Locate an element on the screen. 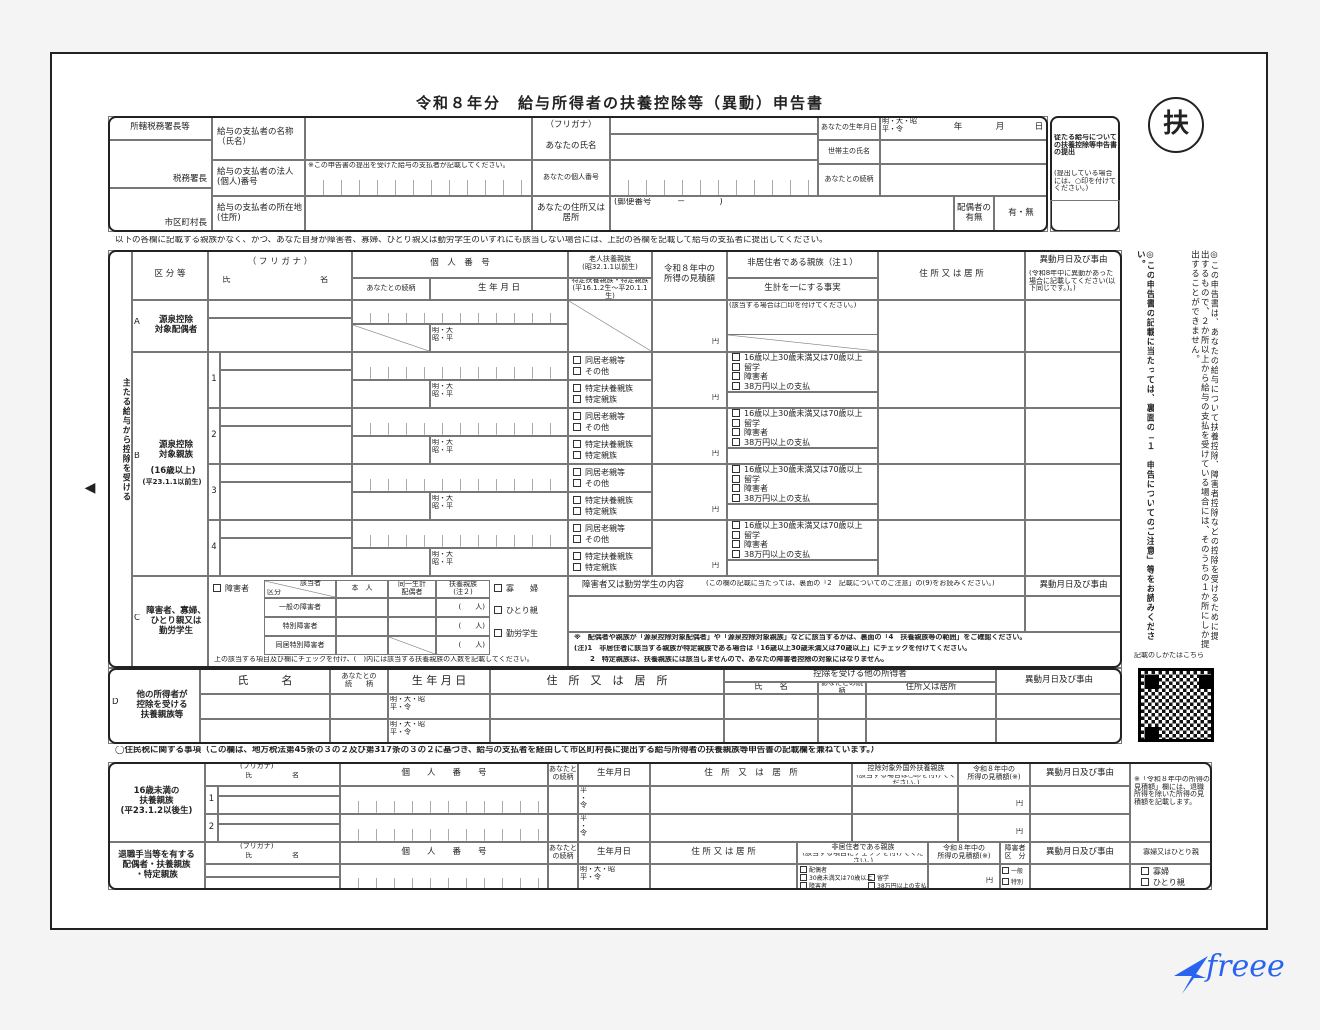 The width and height of the screenshot is (1320, 1030). qr-code-icon is located at coordinates (1176, 705).